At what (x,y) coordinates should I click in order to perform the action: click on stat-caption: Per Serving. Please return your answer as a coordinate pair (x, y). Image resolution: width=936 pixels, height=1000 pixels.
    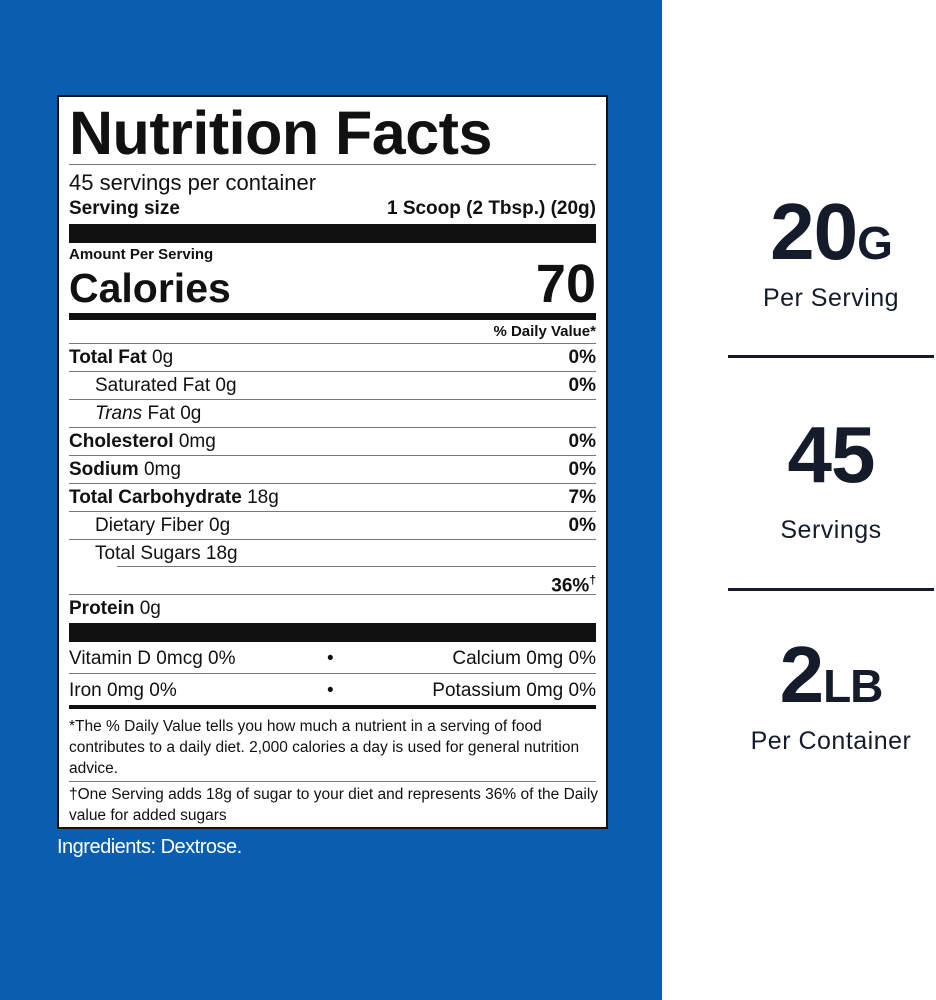
    Looking at the image, I should click on (831, 298).